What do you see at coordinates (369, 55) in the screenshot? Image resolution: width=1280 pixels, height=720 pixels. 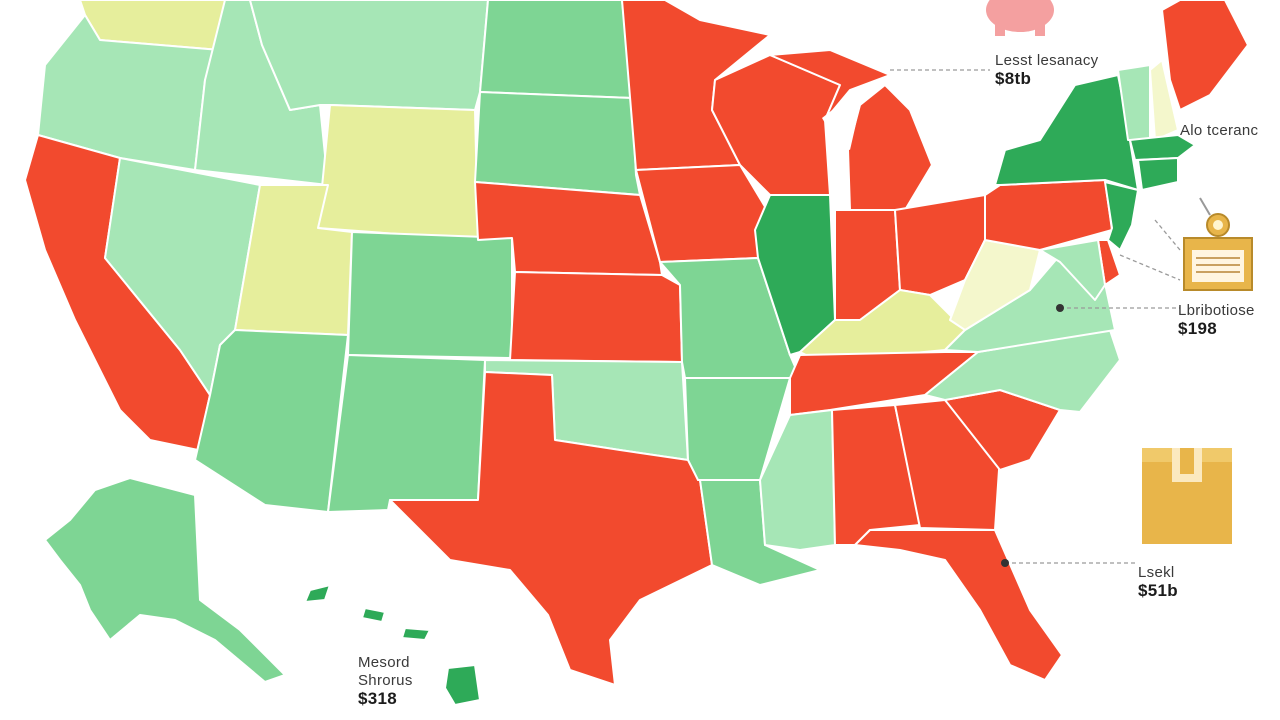 I see `state-MT` at bounding box center [369, 55].